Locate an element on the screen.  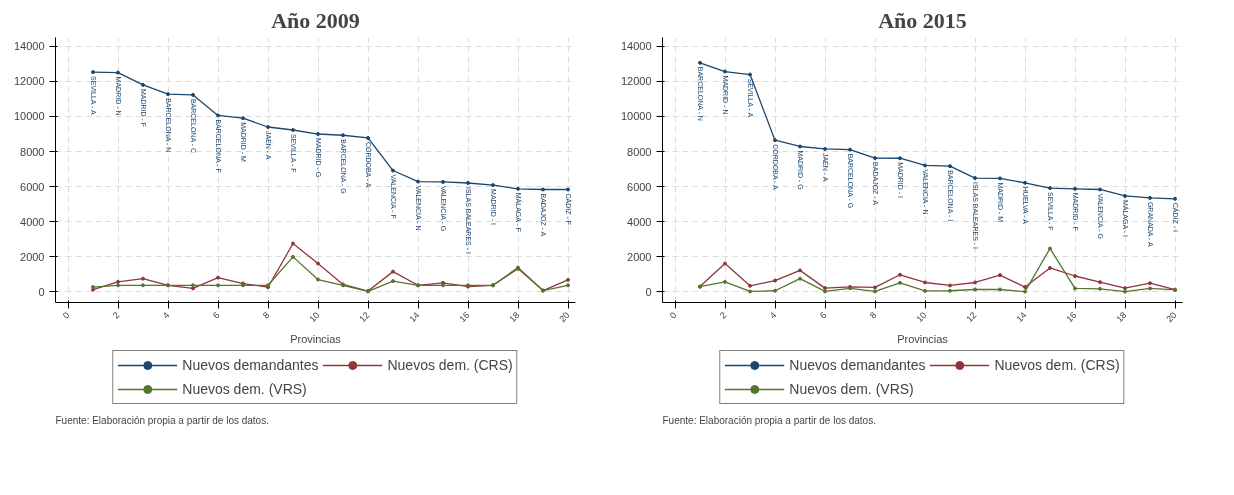
x-axis-title: Provincias is located at coordinates (316, 338).